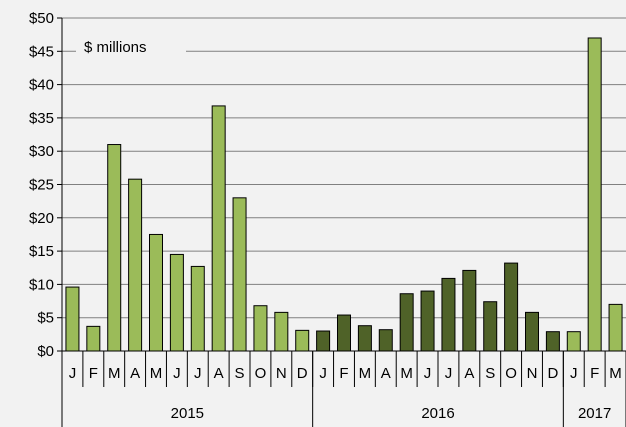  I want to click on year-label: 2015, so click(187, 413).